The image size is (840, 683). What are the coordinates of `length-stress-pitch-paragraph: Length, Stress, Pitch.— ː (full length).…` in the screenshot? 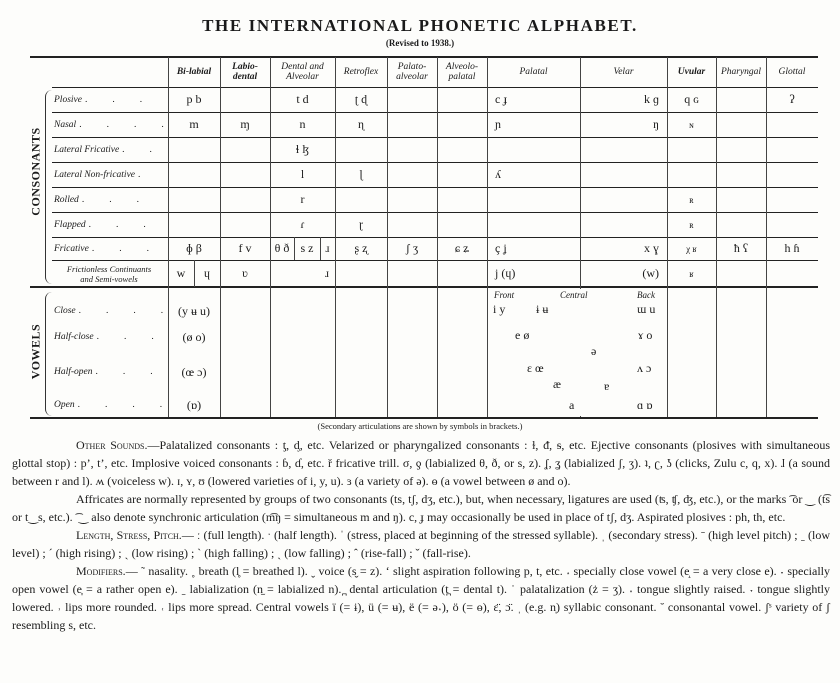 It's located at (421, 544).